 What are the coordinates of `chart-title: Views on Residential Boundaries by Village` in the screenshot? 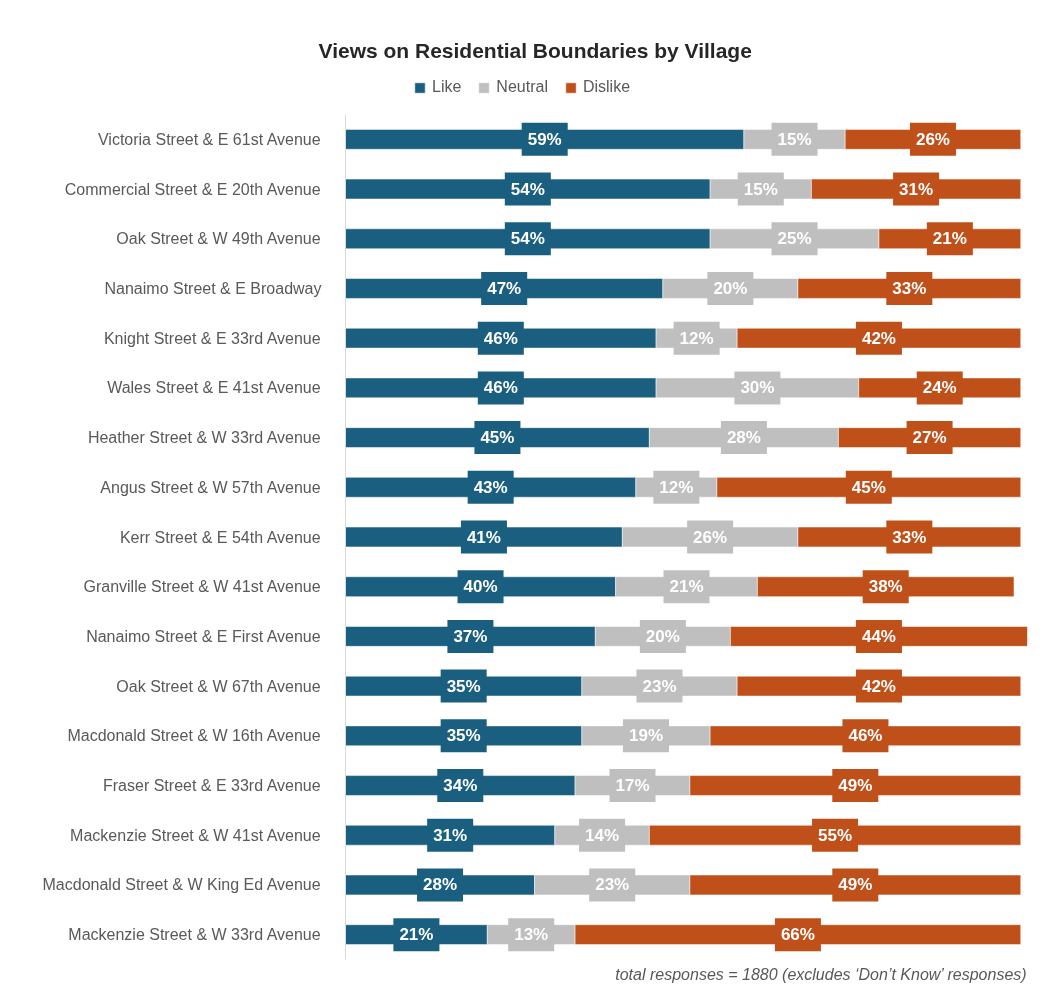 It's located at (535, 50).